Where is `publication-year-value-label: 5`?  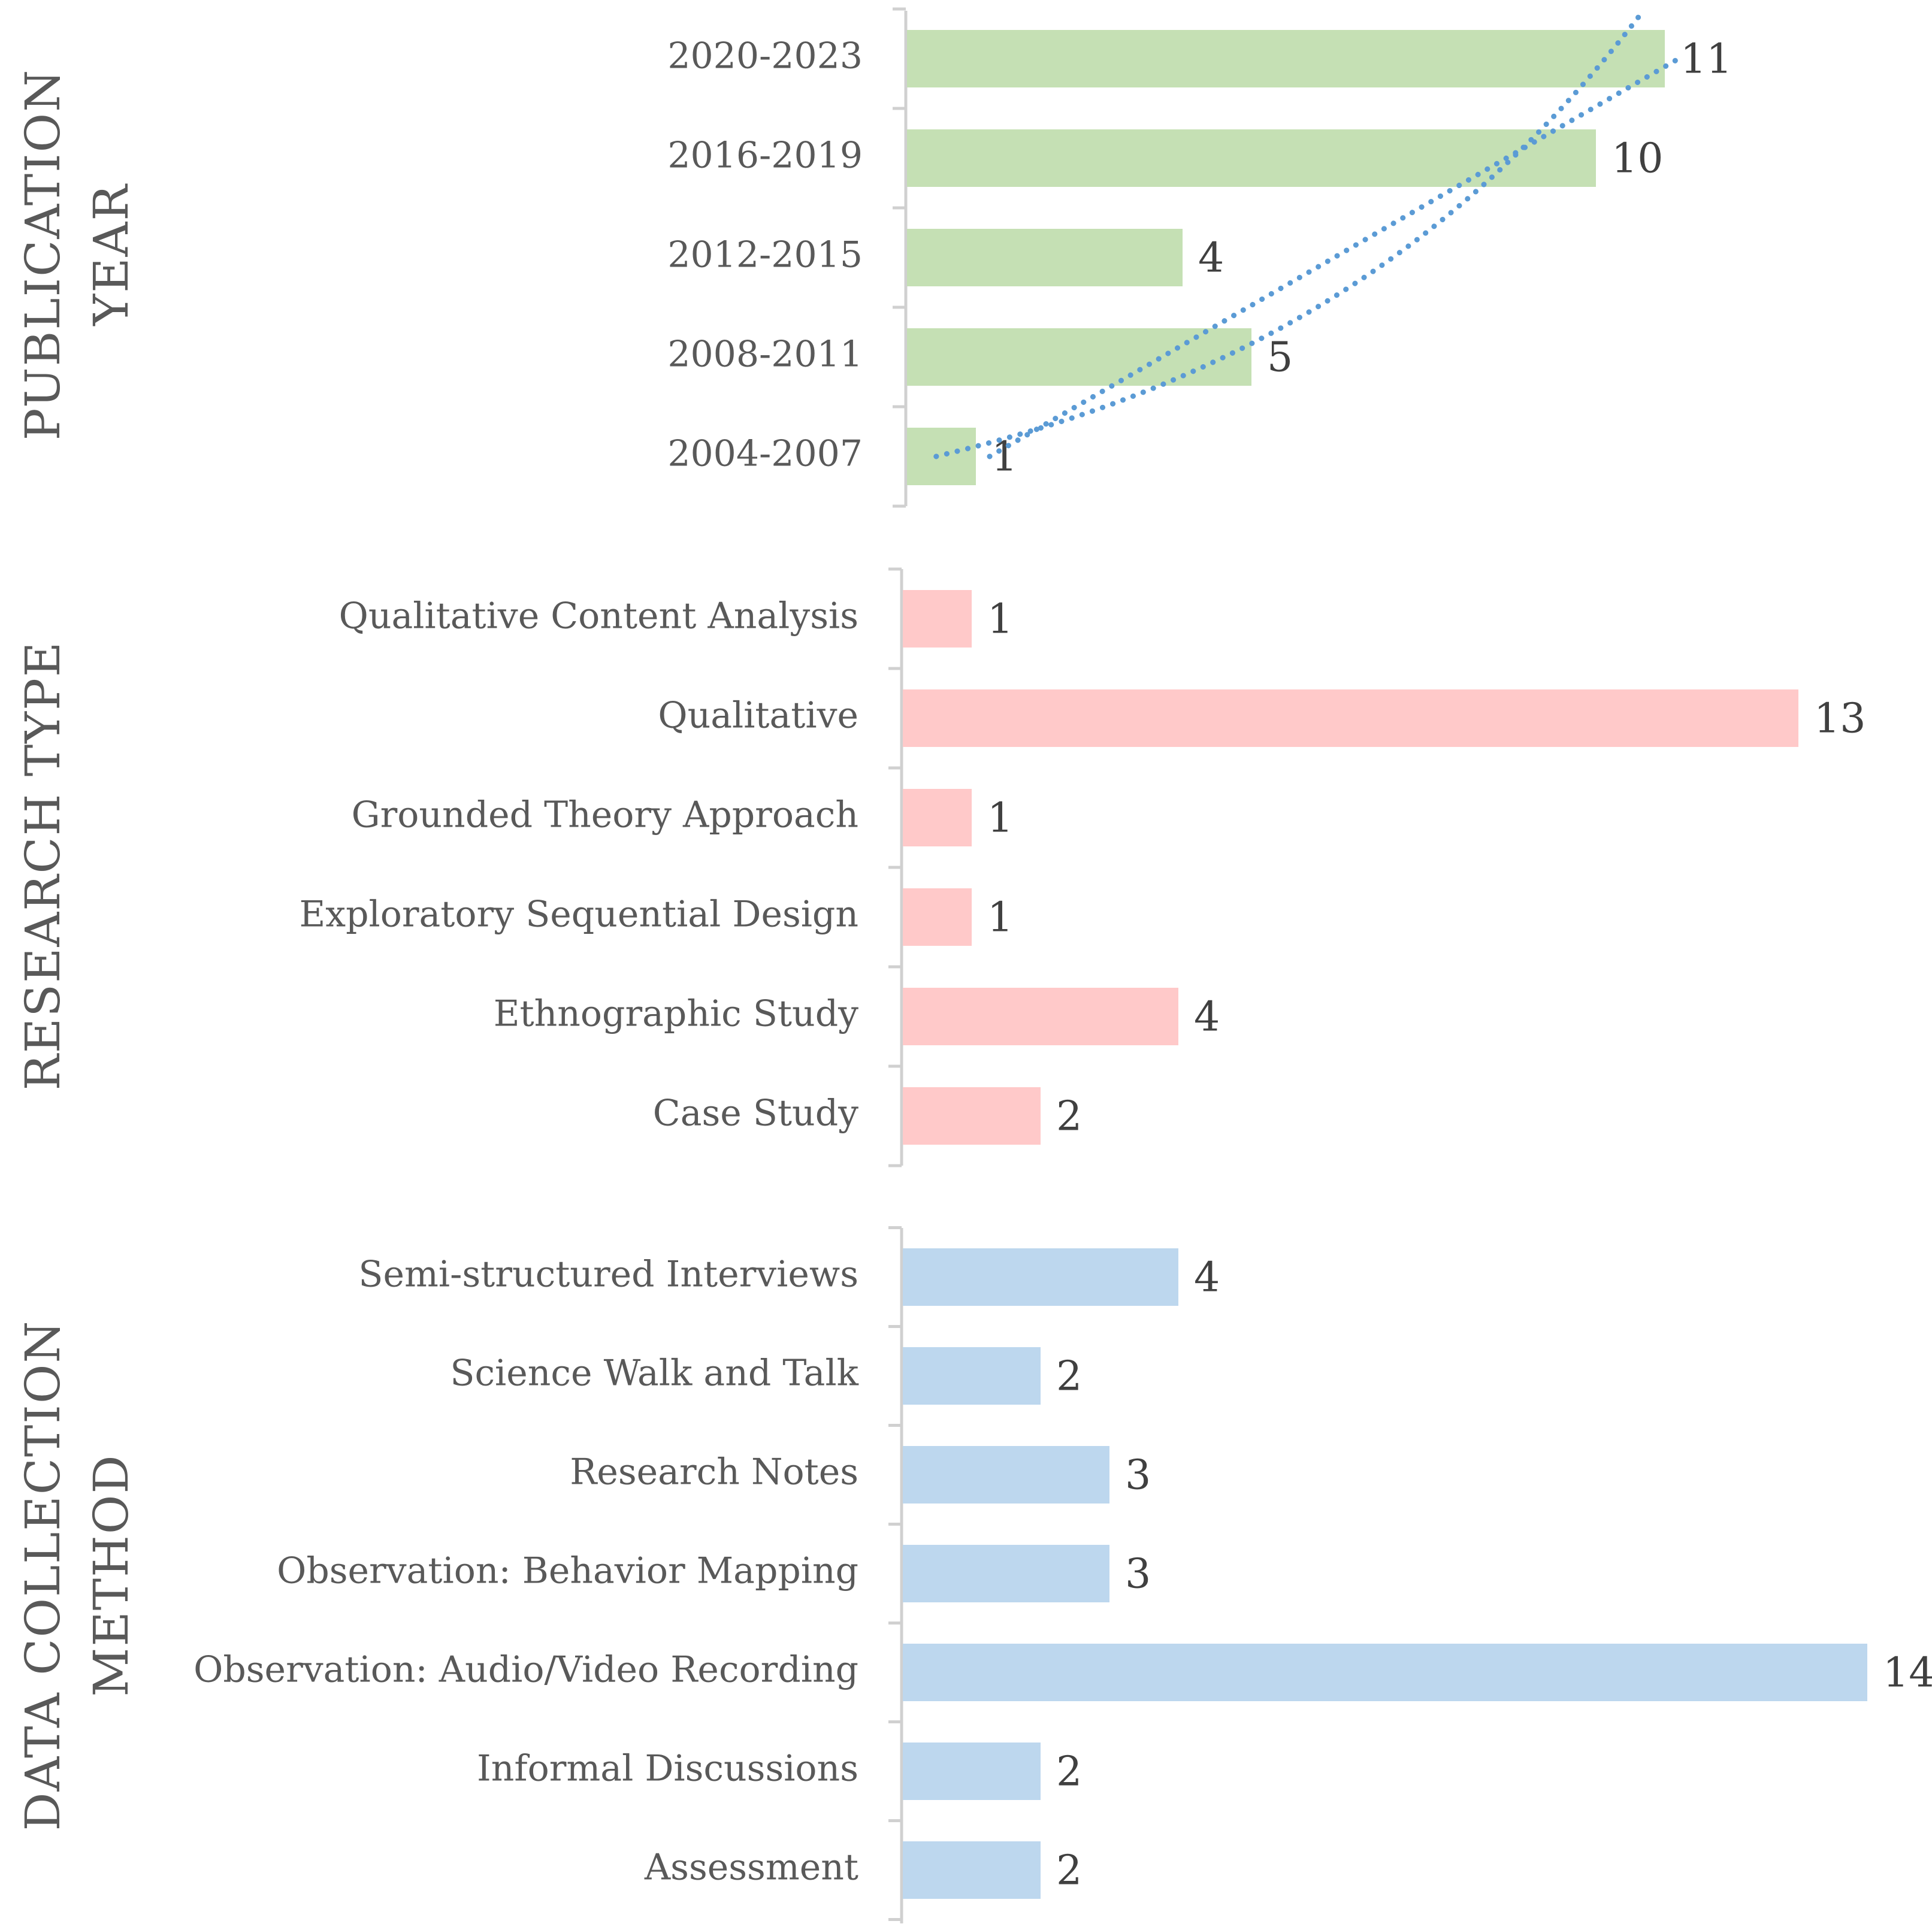
publication-year-value-label: 5 is located at coordinates (1280, 358).